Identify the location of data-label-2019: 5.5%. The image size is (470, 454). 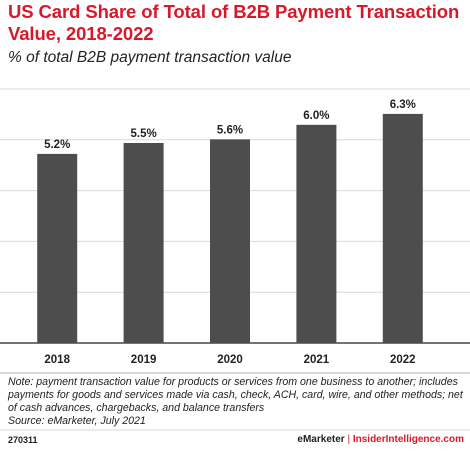
(143, 134).